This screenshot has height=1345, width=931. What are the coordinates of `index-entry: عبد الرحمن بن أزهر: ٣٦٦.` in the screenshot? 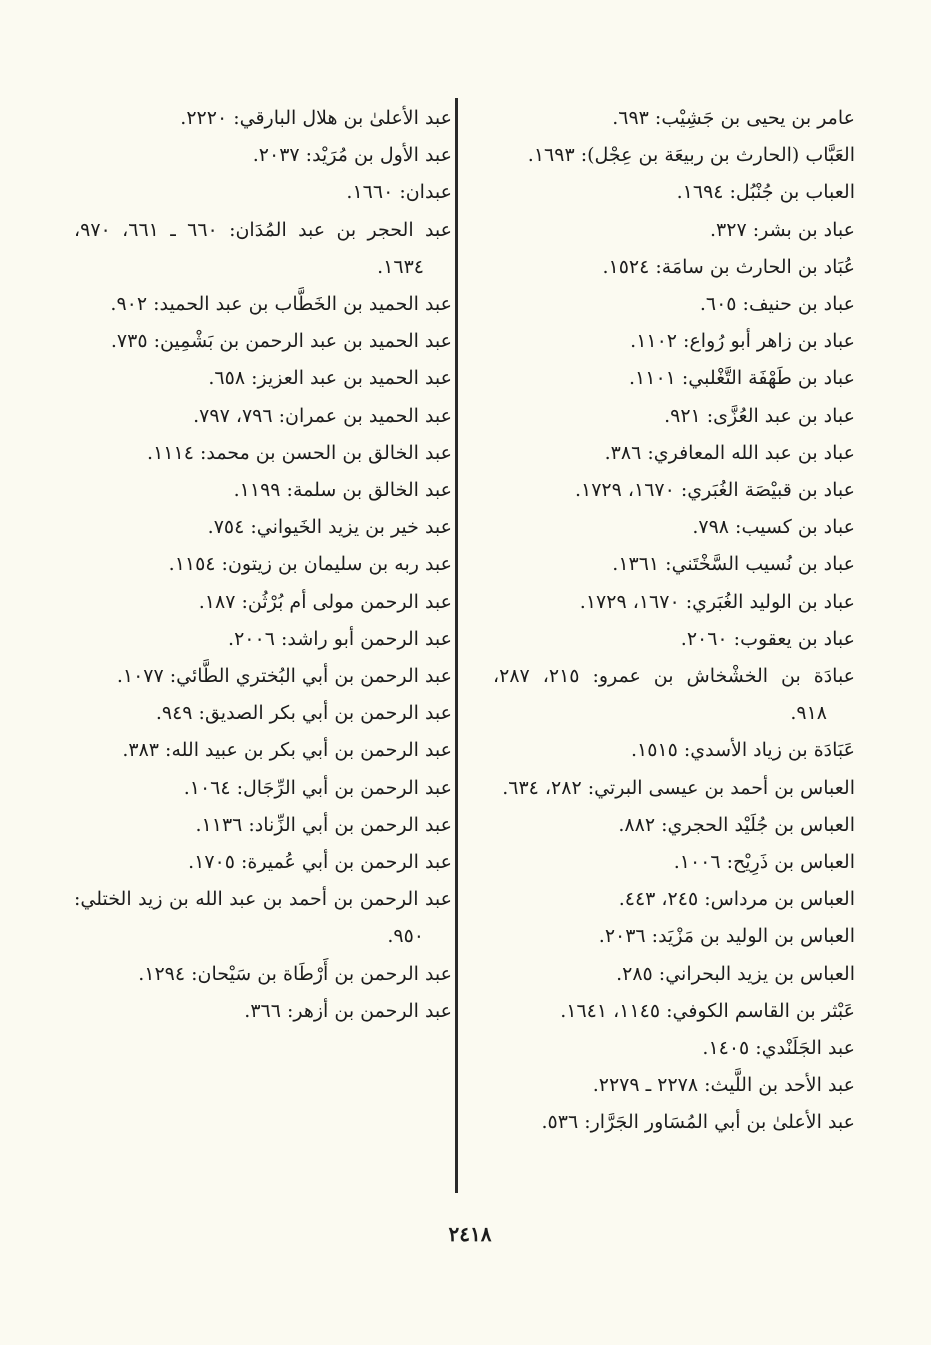 It's located at (348, 1010).